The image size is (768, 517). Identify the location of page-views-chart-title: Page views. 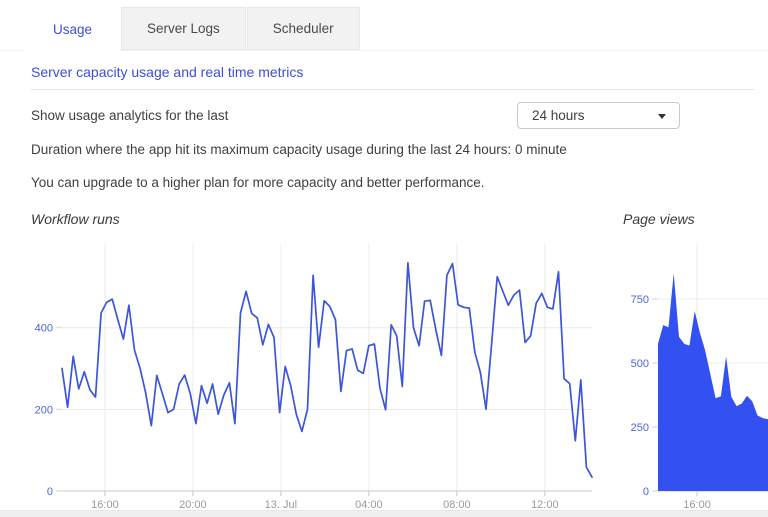
(659, 219).